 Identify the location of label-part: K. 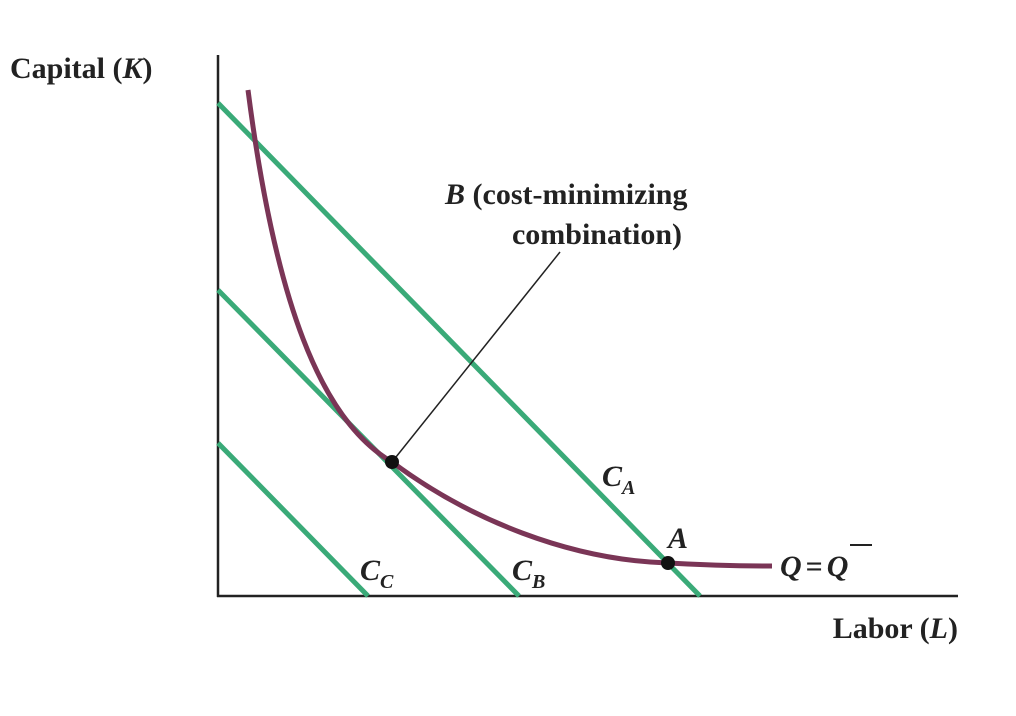
(133, 68).